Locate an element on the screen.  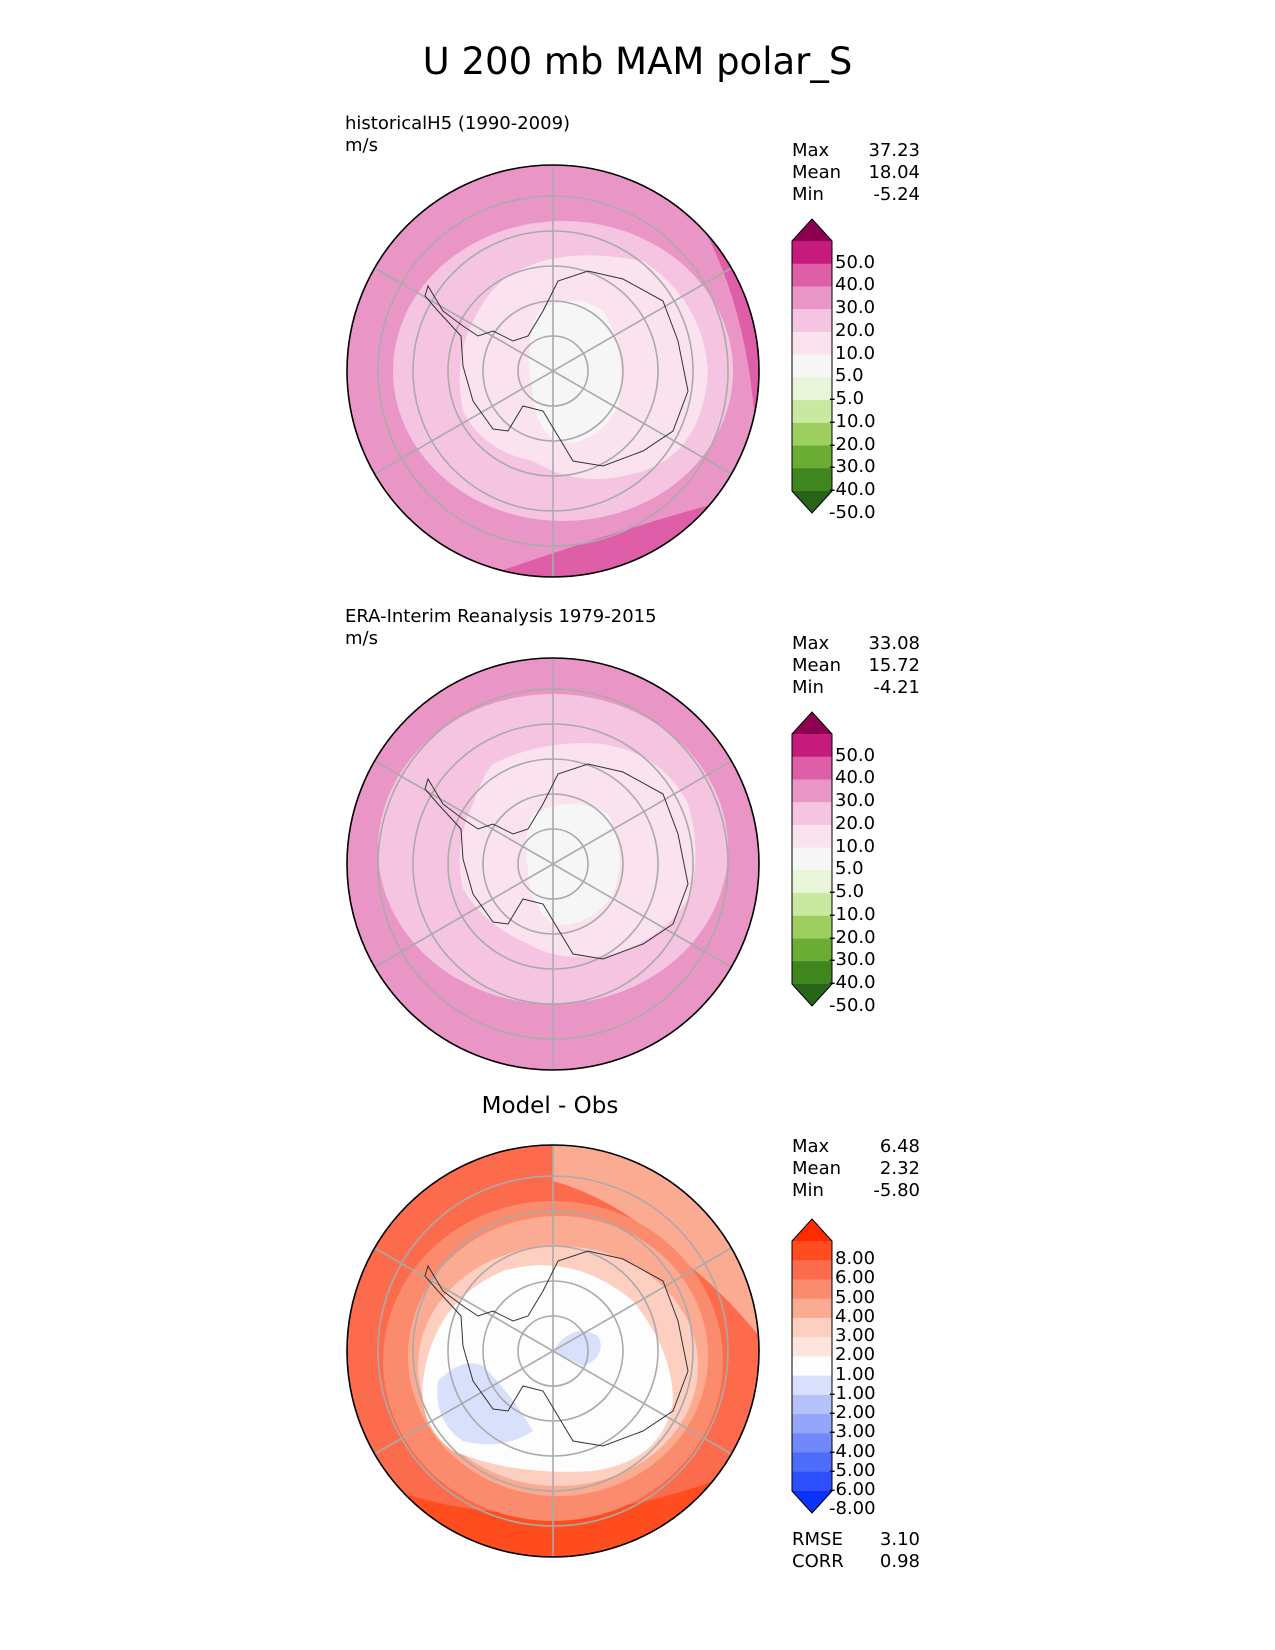
stat-value: 37.23 is located at coordinates (894, 150).